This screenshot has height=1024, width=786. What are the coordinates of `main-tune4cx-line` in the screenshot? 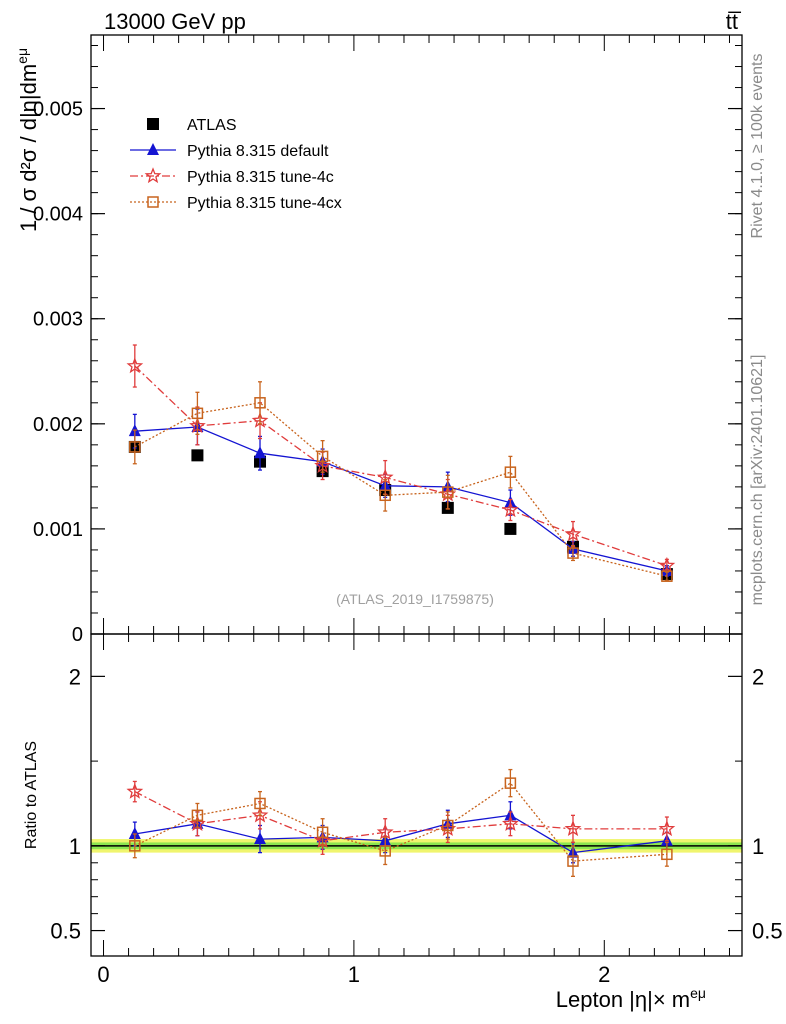 It's located at (401, 489).